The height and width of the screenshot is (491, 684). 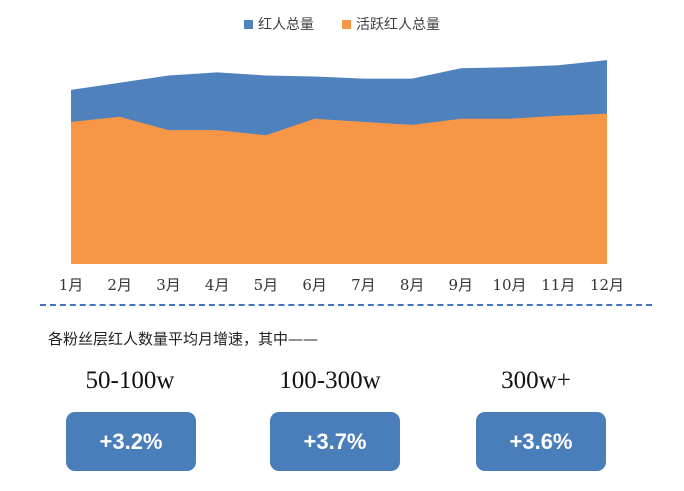 What do you see at coordinates (363, 285) in the screenshot?
I see `x-tick-label: 7月` at bounding box center [363, 285].